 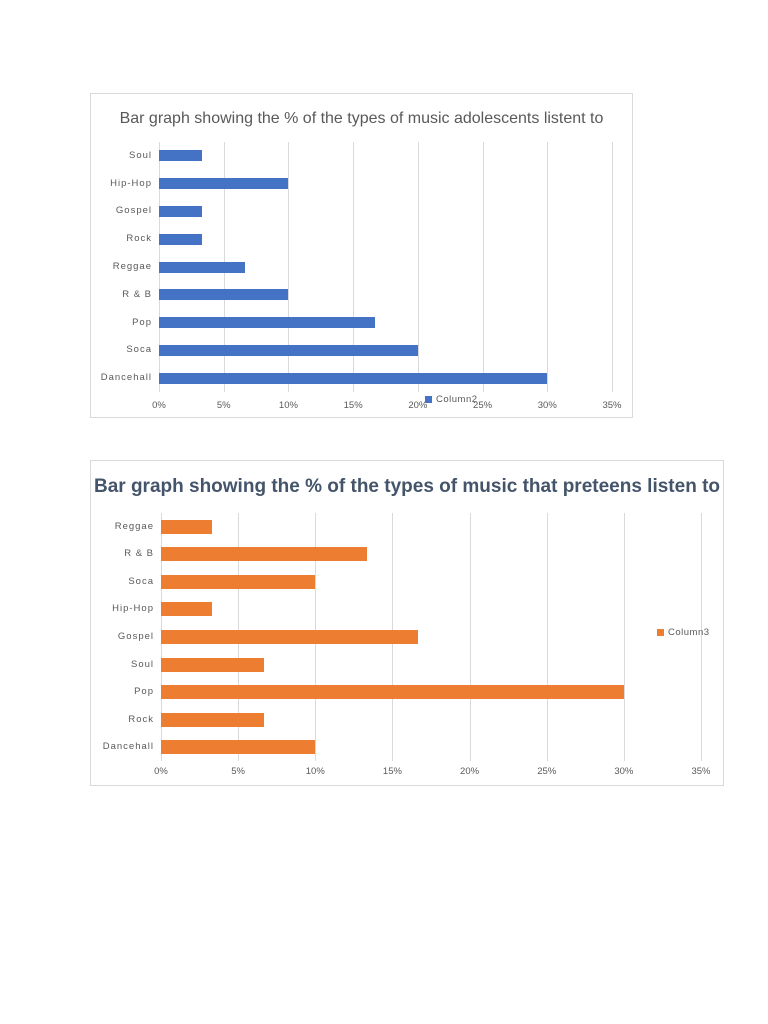 I want to click on legend: Column2, so click(x=451, y=399).